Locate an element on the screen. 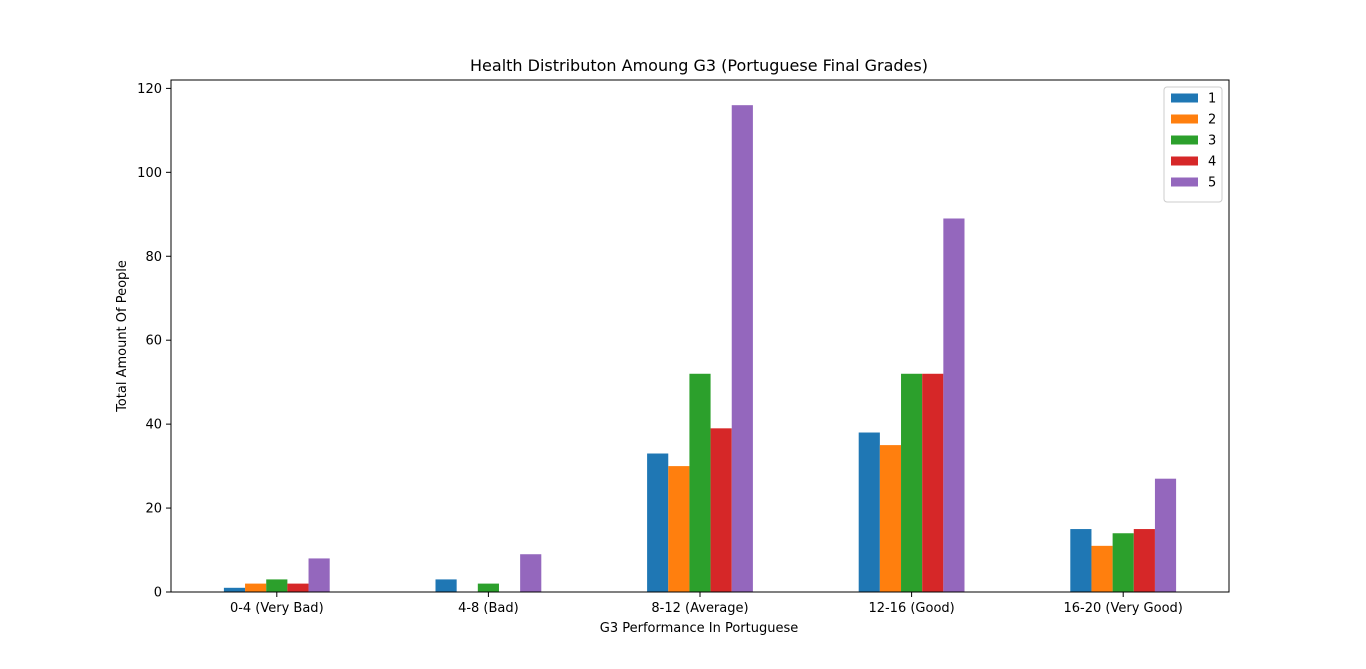 This screenshot has height=669, width=1366. legend-label-3: 3 is located at coordinates (1212, 141).